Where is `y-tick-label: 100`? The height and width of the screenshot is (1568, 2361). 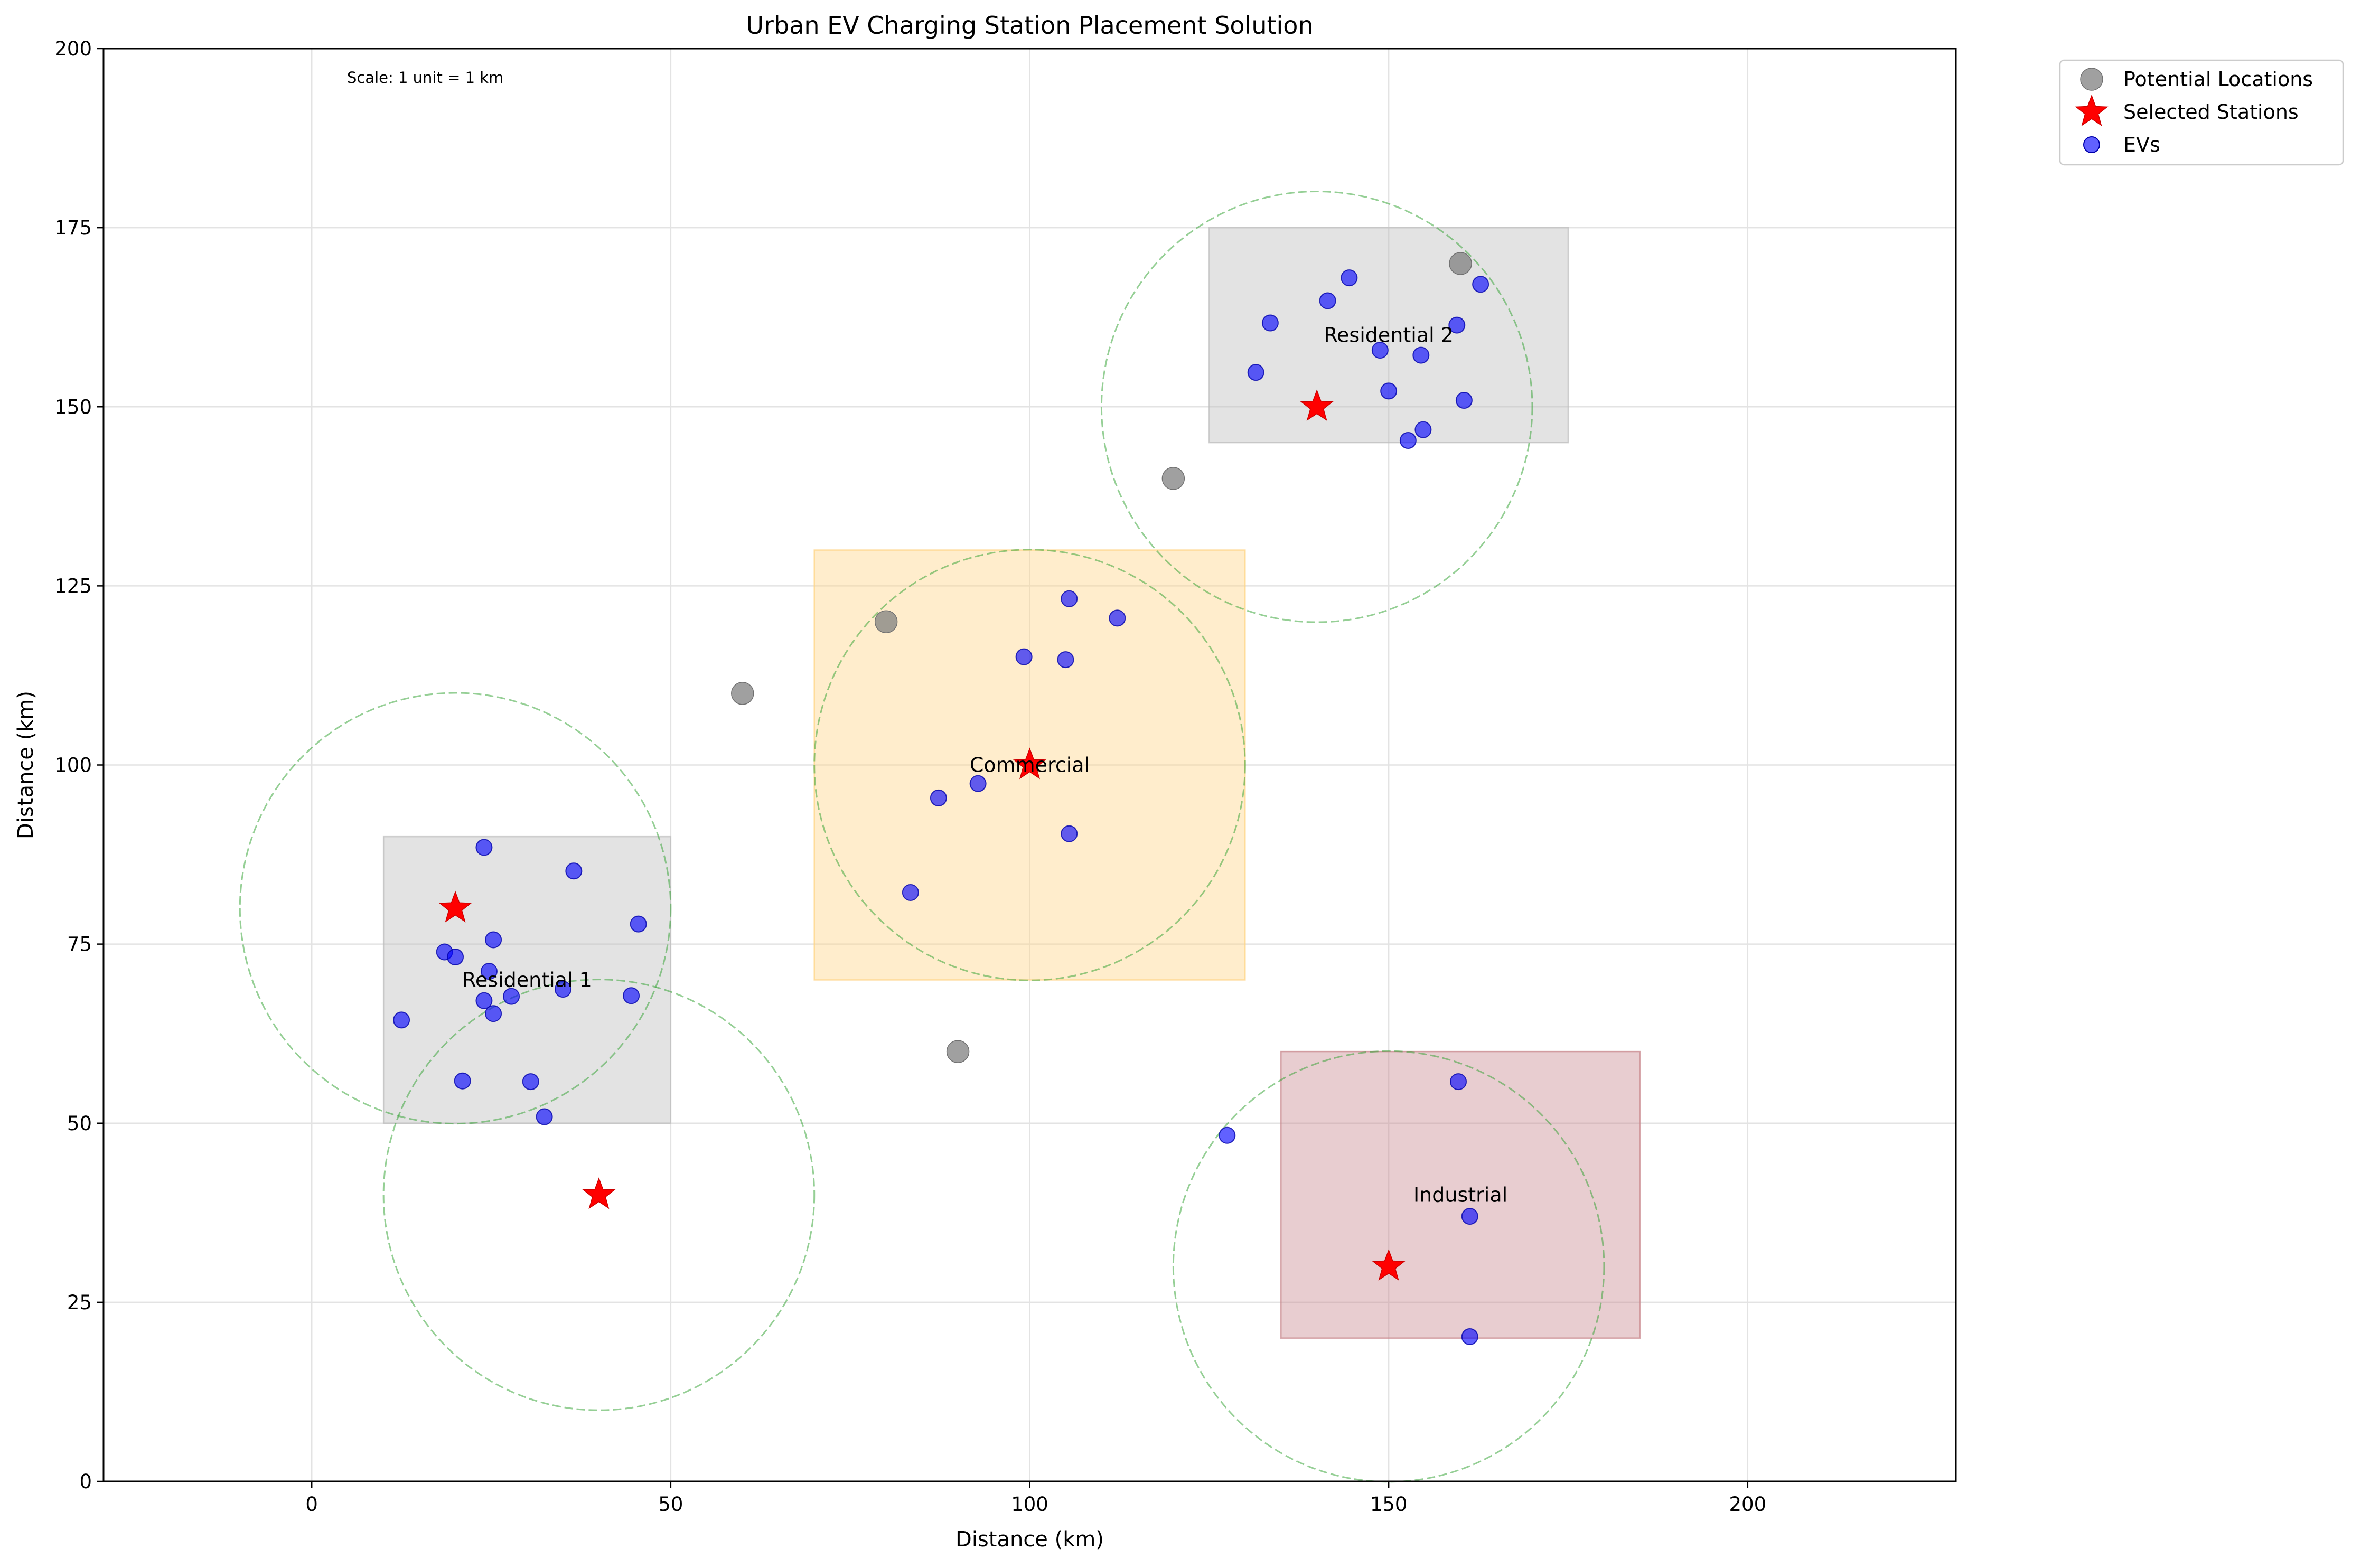
y-tick-label: 100 is located at coordinates (73, 766).